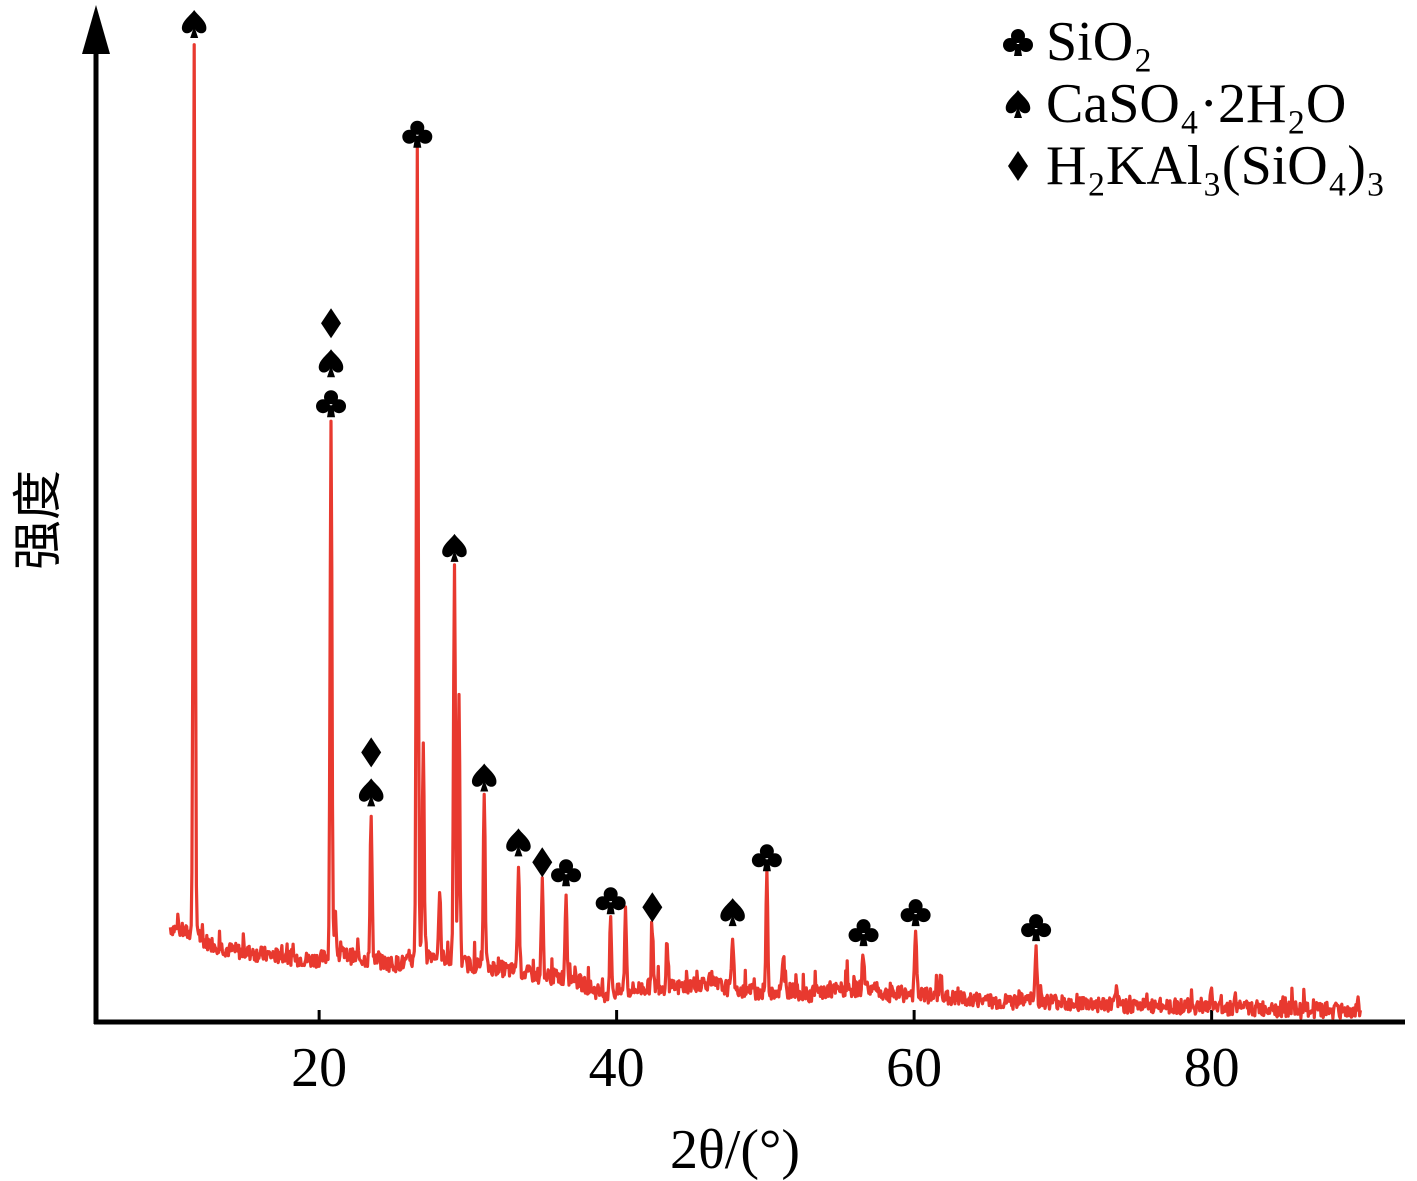 Image resolution: width=1417 pixels, height=1181 pixels. I want to click on legend-label: SiO₂, so click(1099, 42).